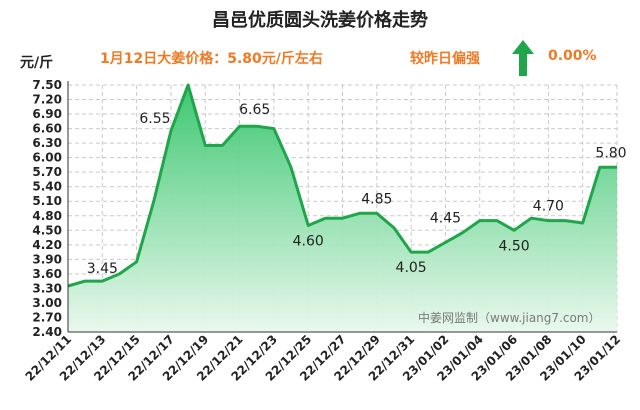 Image resolution: width=640 pixels, height=410 pixels. I want to click on data-label: 4.85, so click(376, 199).